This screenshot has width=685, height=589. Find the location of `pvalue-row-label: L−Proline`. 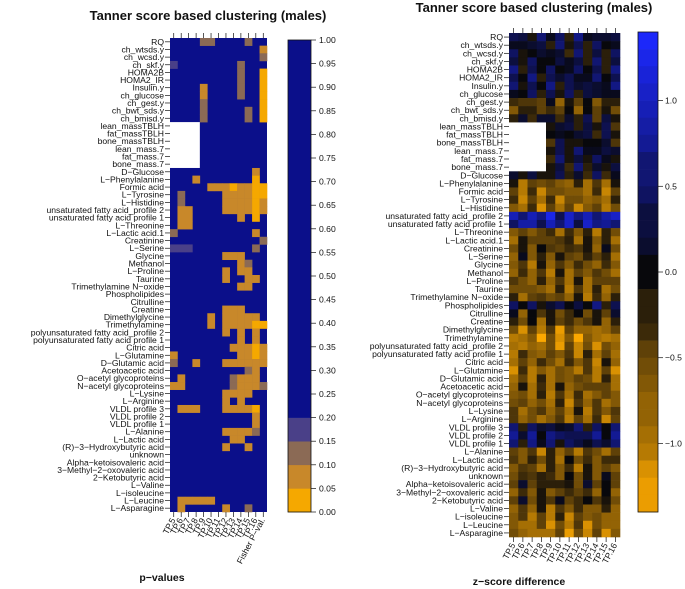

pvalue-row-label: L−Proline is located at coordinates (145, 271).